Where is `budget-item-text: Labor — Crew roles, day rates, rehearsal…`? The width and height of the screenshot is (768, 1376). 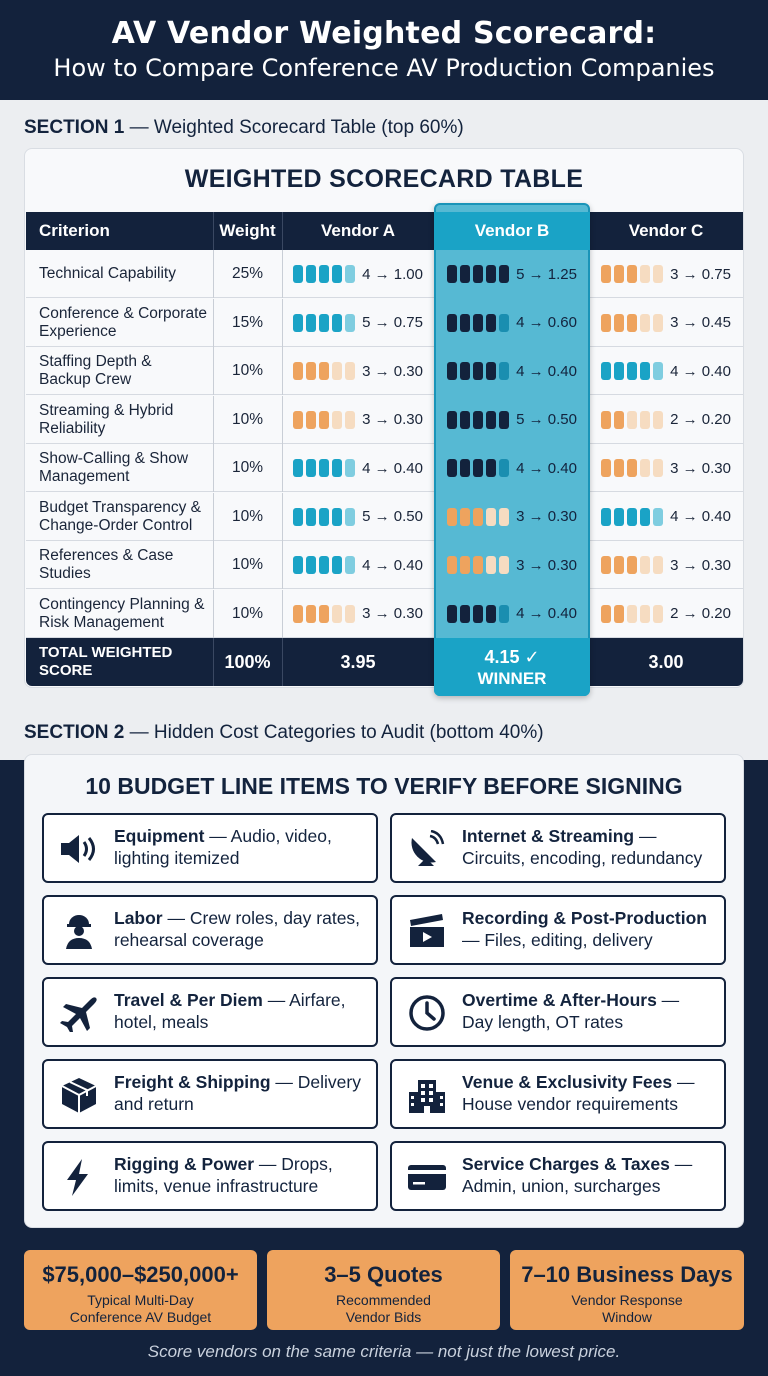
budget-item-text: Labor — Crew roles, day rates, rehearsal… is located at coordinates (240, 929).